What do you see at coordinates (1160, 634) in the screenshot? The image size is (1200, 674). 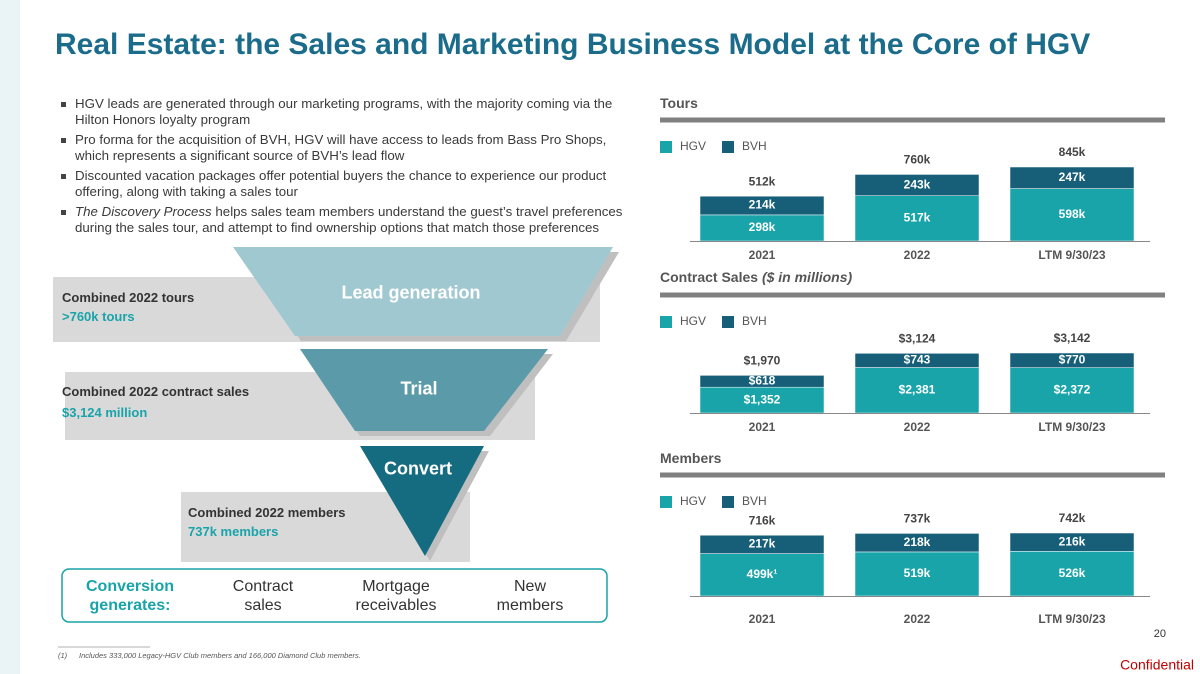 I see `page-number: 20` at bounding box center [1160, 634].